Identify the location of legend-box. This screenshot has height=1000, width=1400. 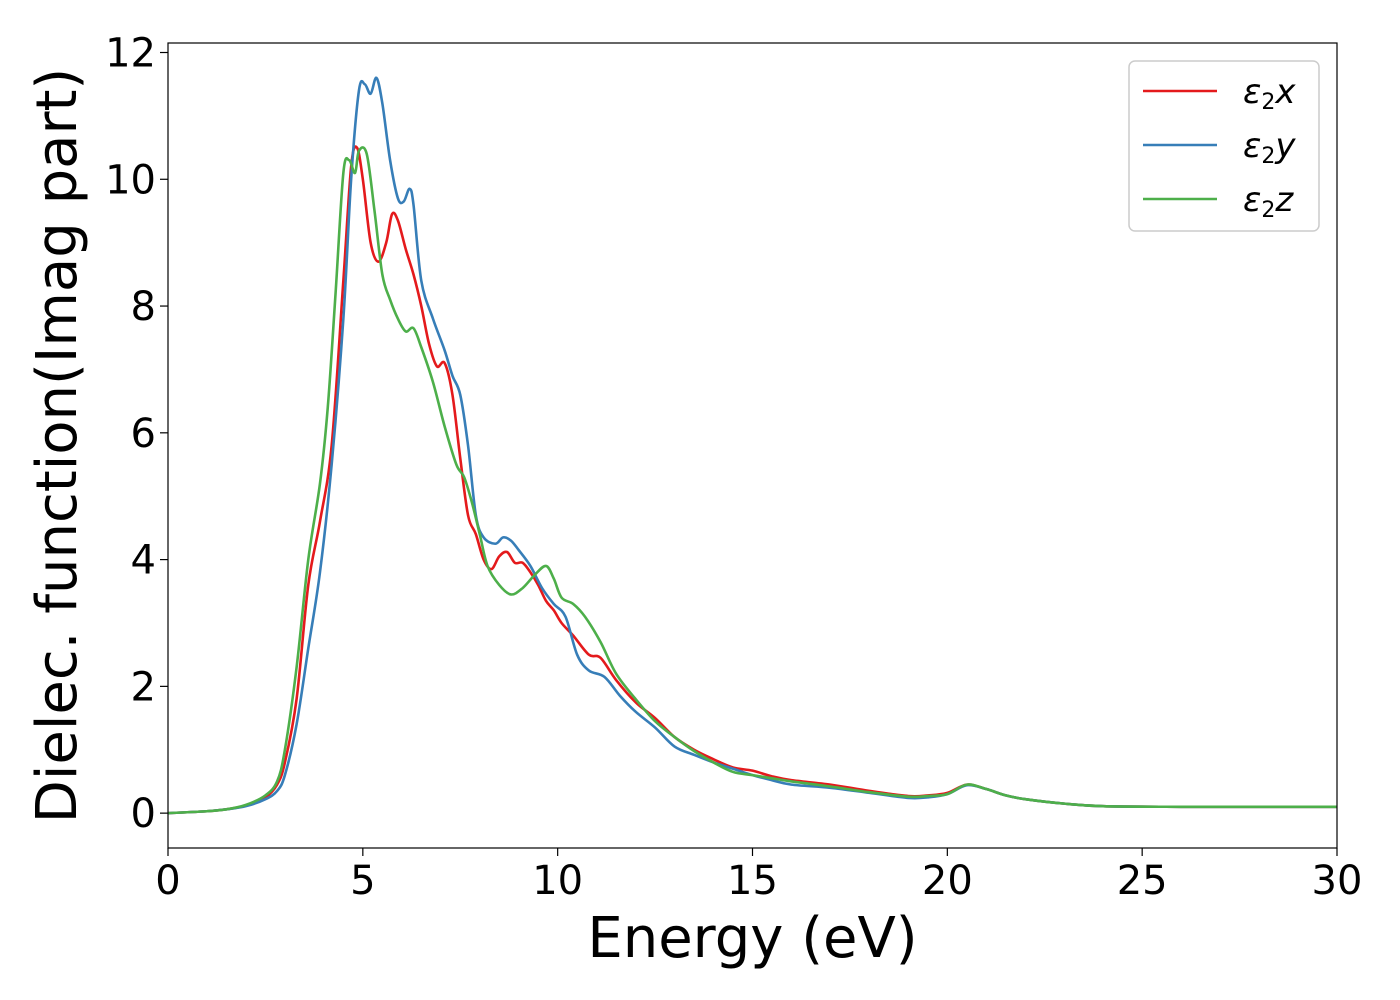
(1224, 146).